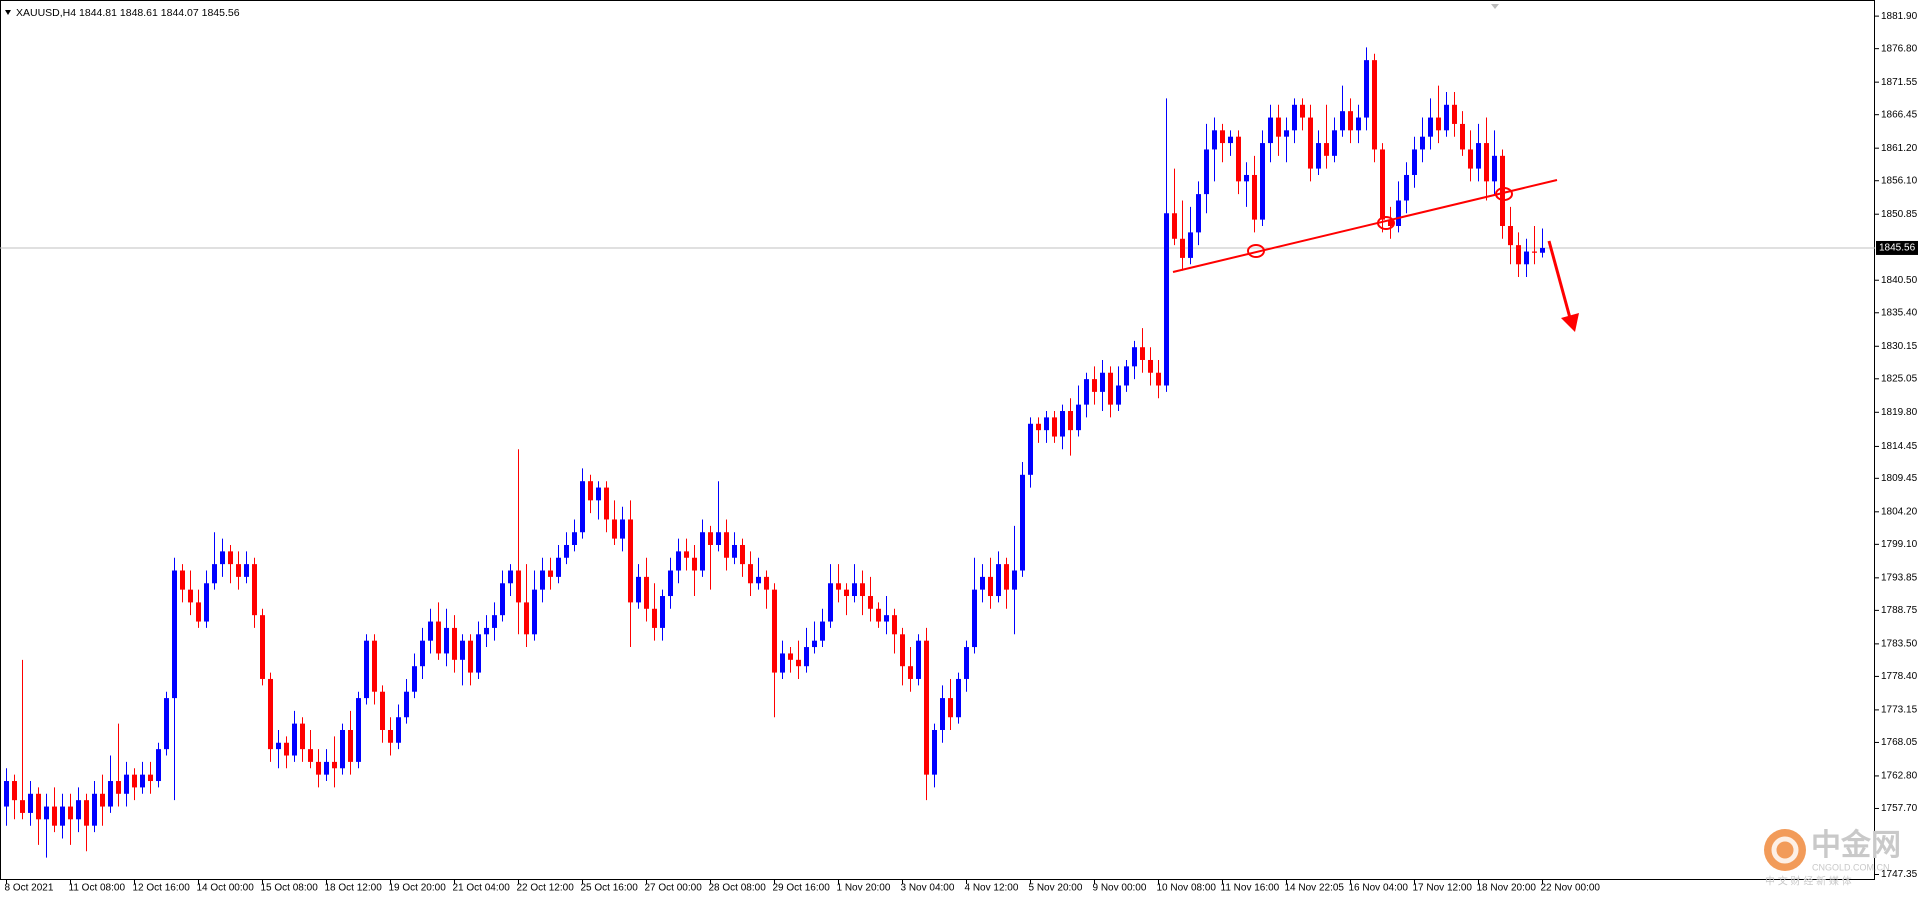  I want to click on x-tick-label: 25 Oct 16:00, so click(610, 888).